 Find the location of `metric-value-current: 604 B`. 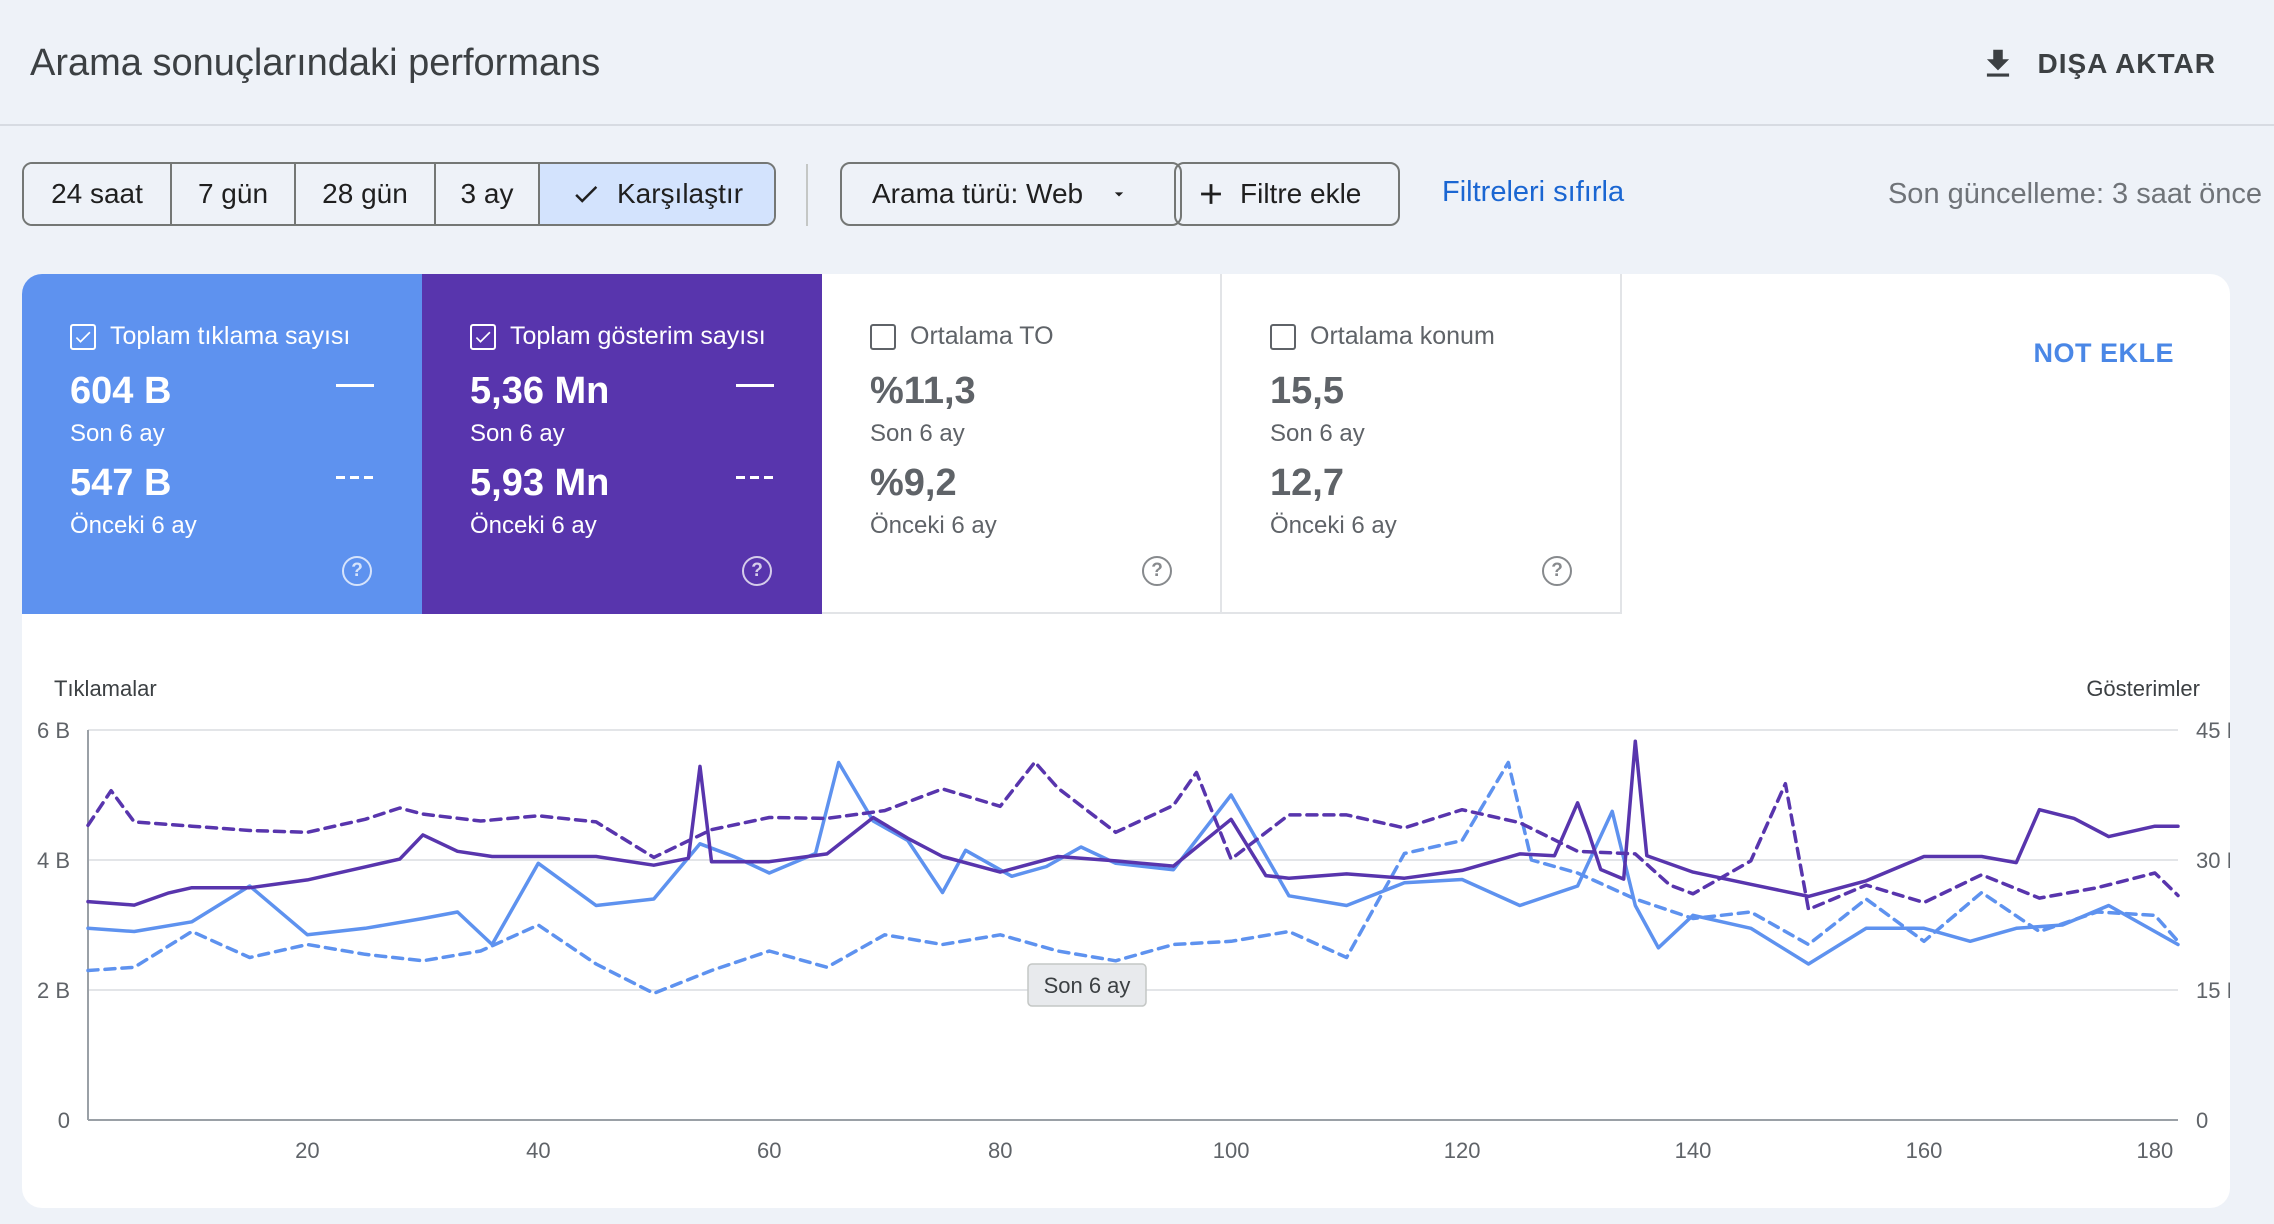

metric-value-current: 604 B is located at coordinates (121, 391).